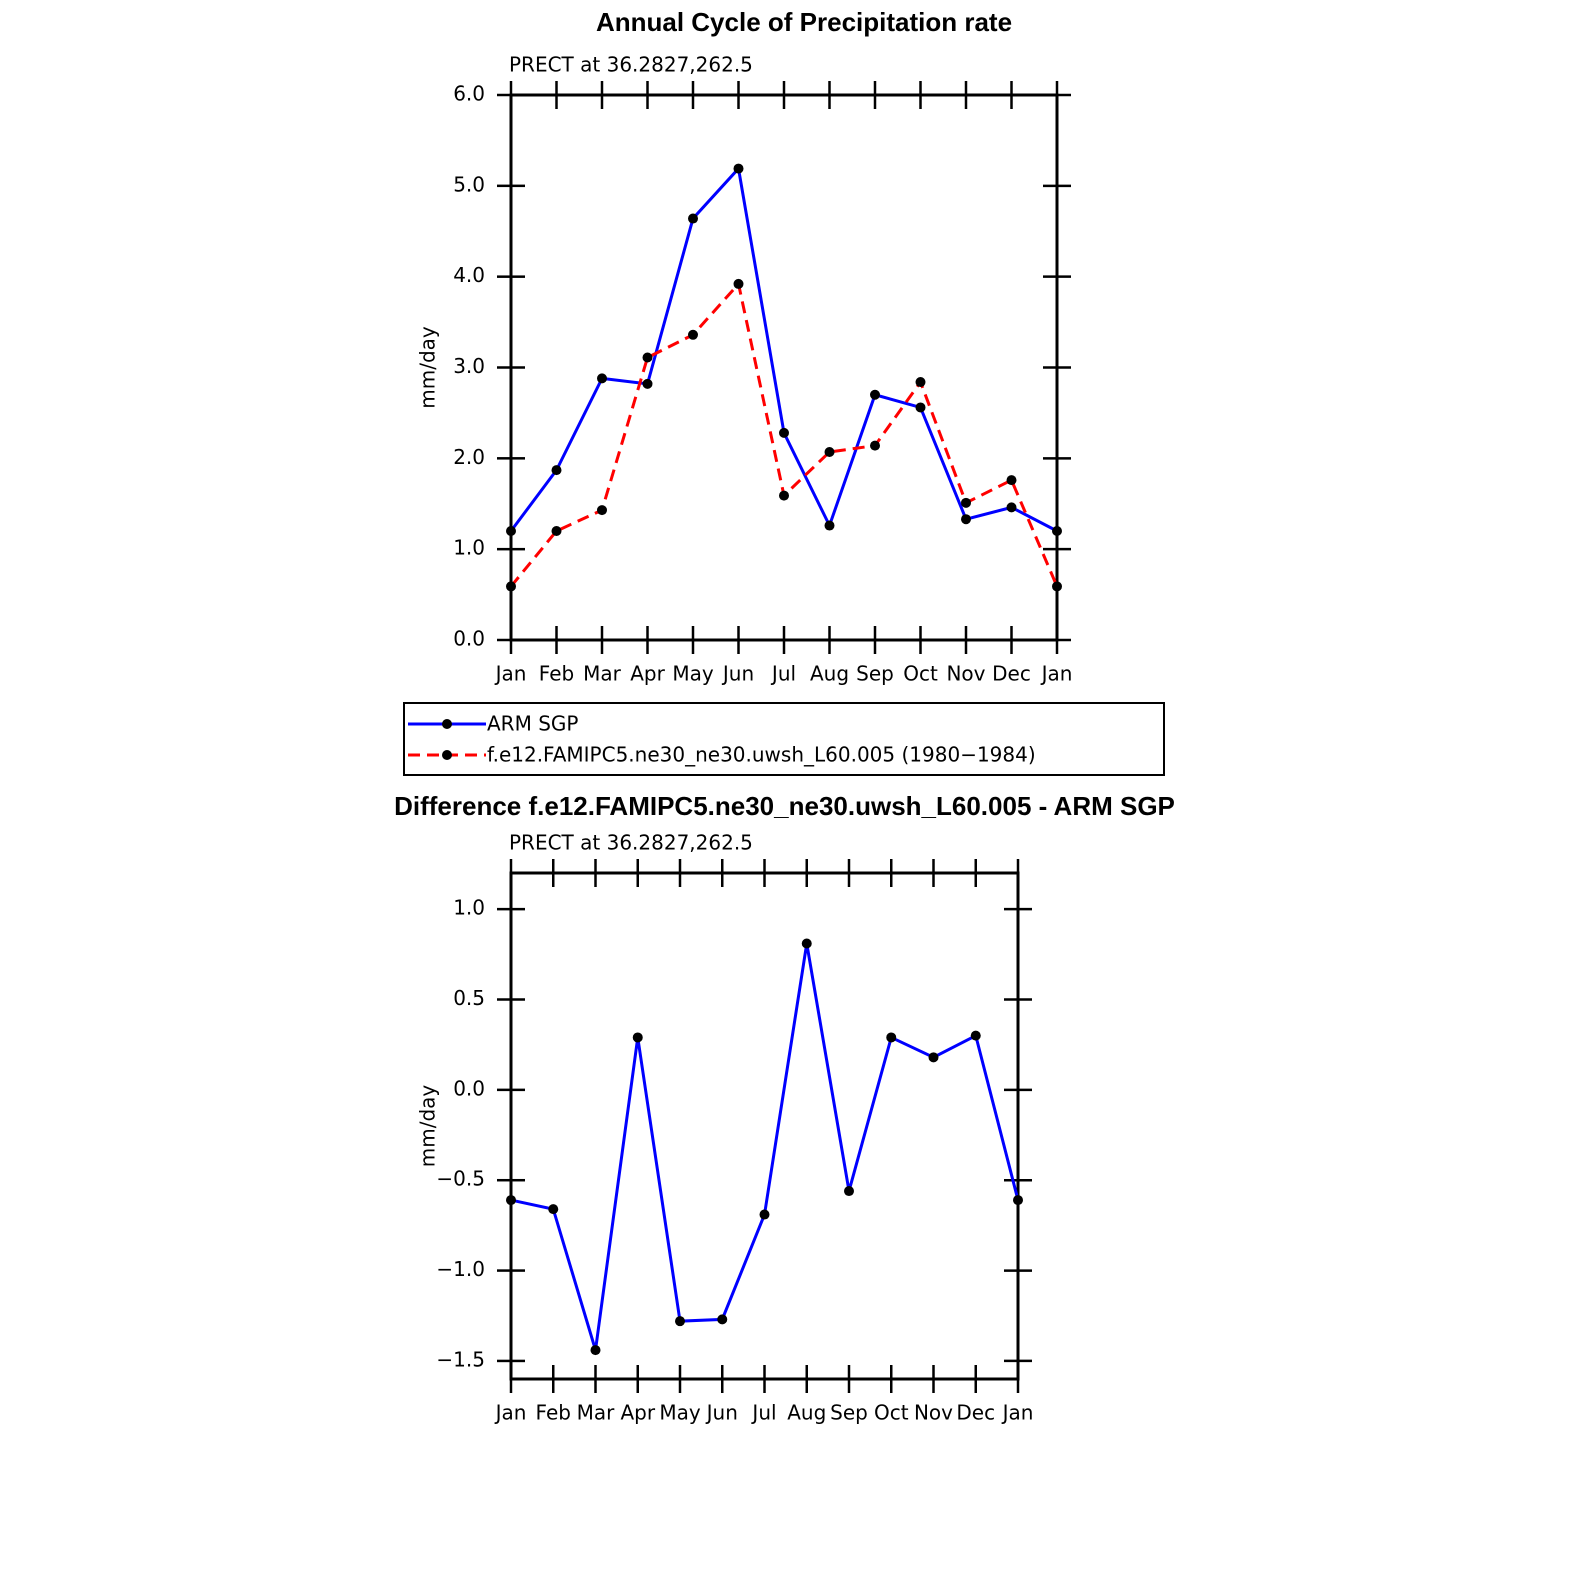 The height and width of the screenshot is (1575, 1575). I want to click on y-tick-label: 0.5, so click(469, 998).